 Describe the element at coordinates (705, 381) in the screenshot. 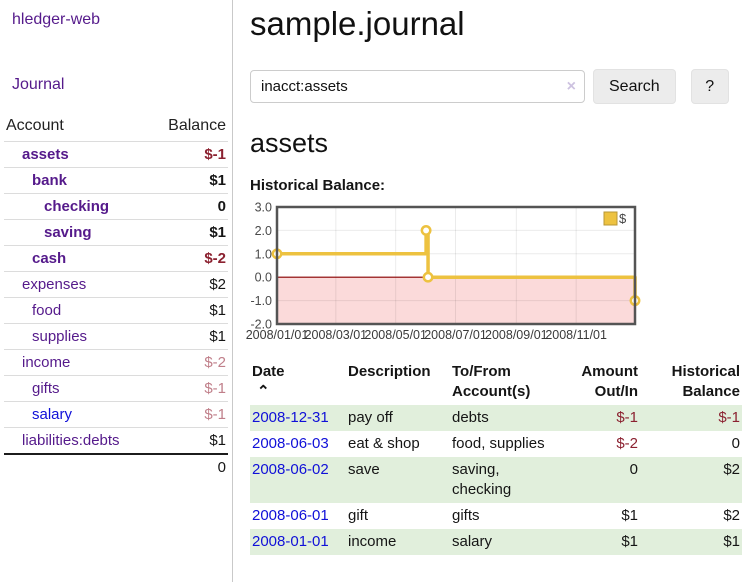

I see `register-col-balance: Historical Balance` at that location.